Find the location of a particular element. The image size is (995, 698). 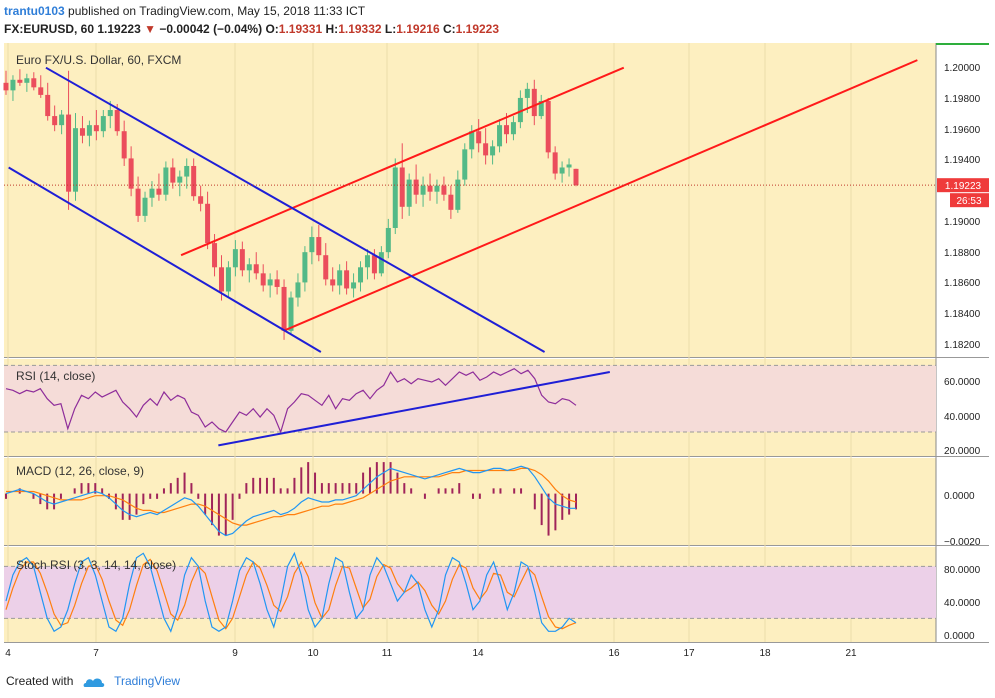

countdown-tag is located at coordinates (969, 200).